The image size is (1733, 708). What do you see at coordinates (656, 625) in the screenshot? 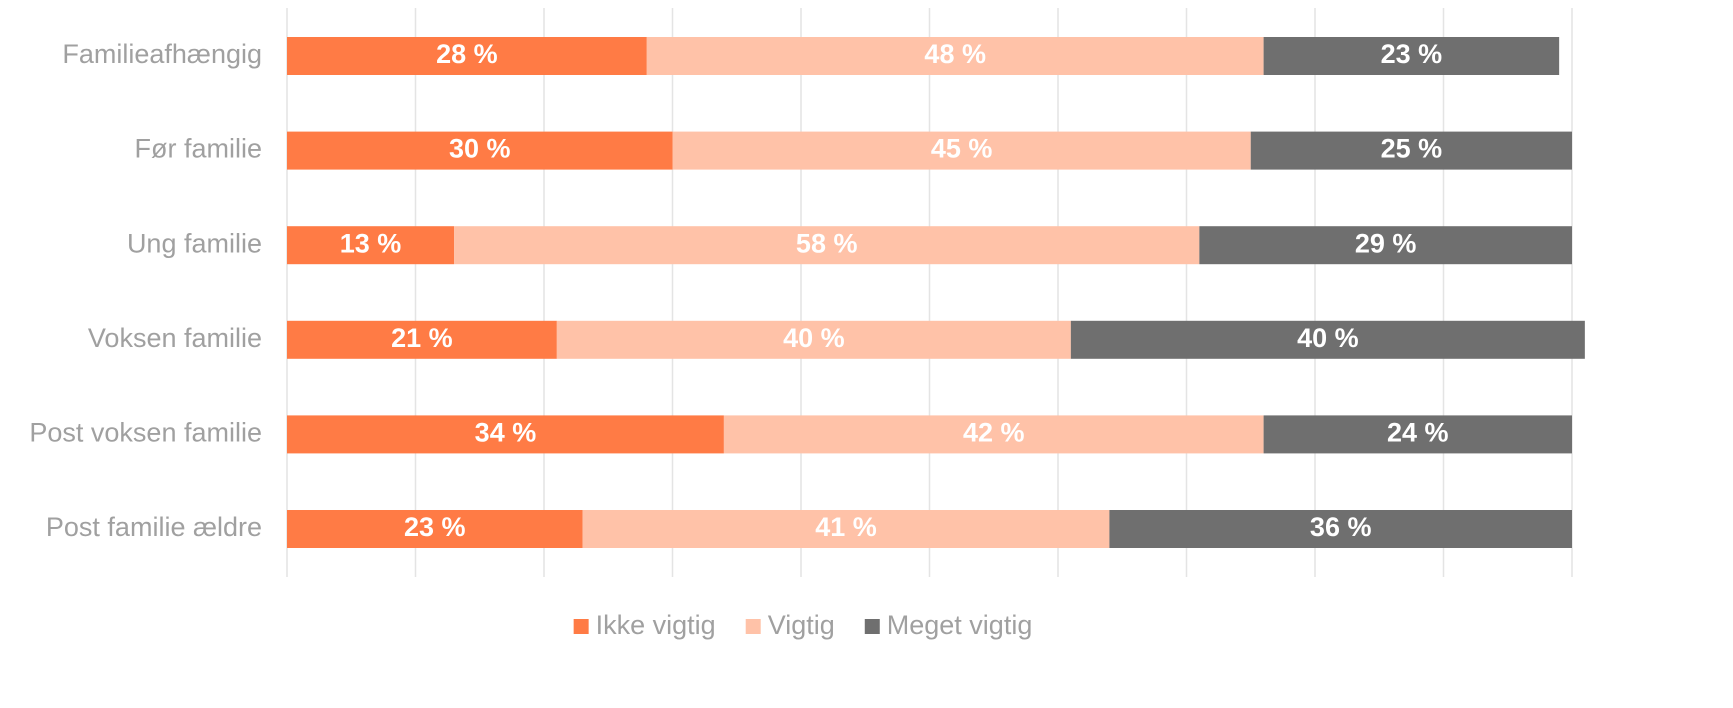
I see `legend-label: Ikke vigtig` at bounding box center [656, 625].